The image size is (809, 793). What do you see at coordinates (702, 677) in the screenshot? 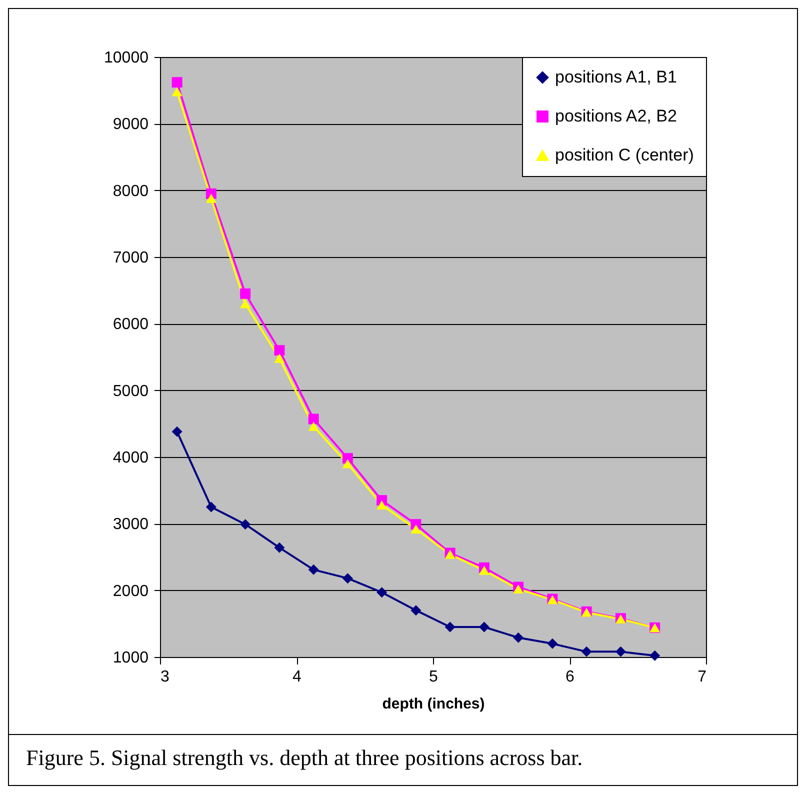
I see `x-tick-label: 7` at bounding box center [702, 677].